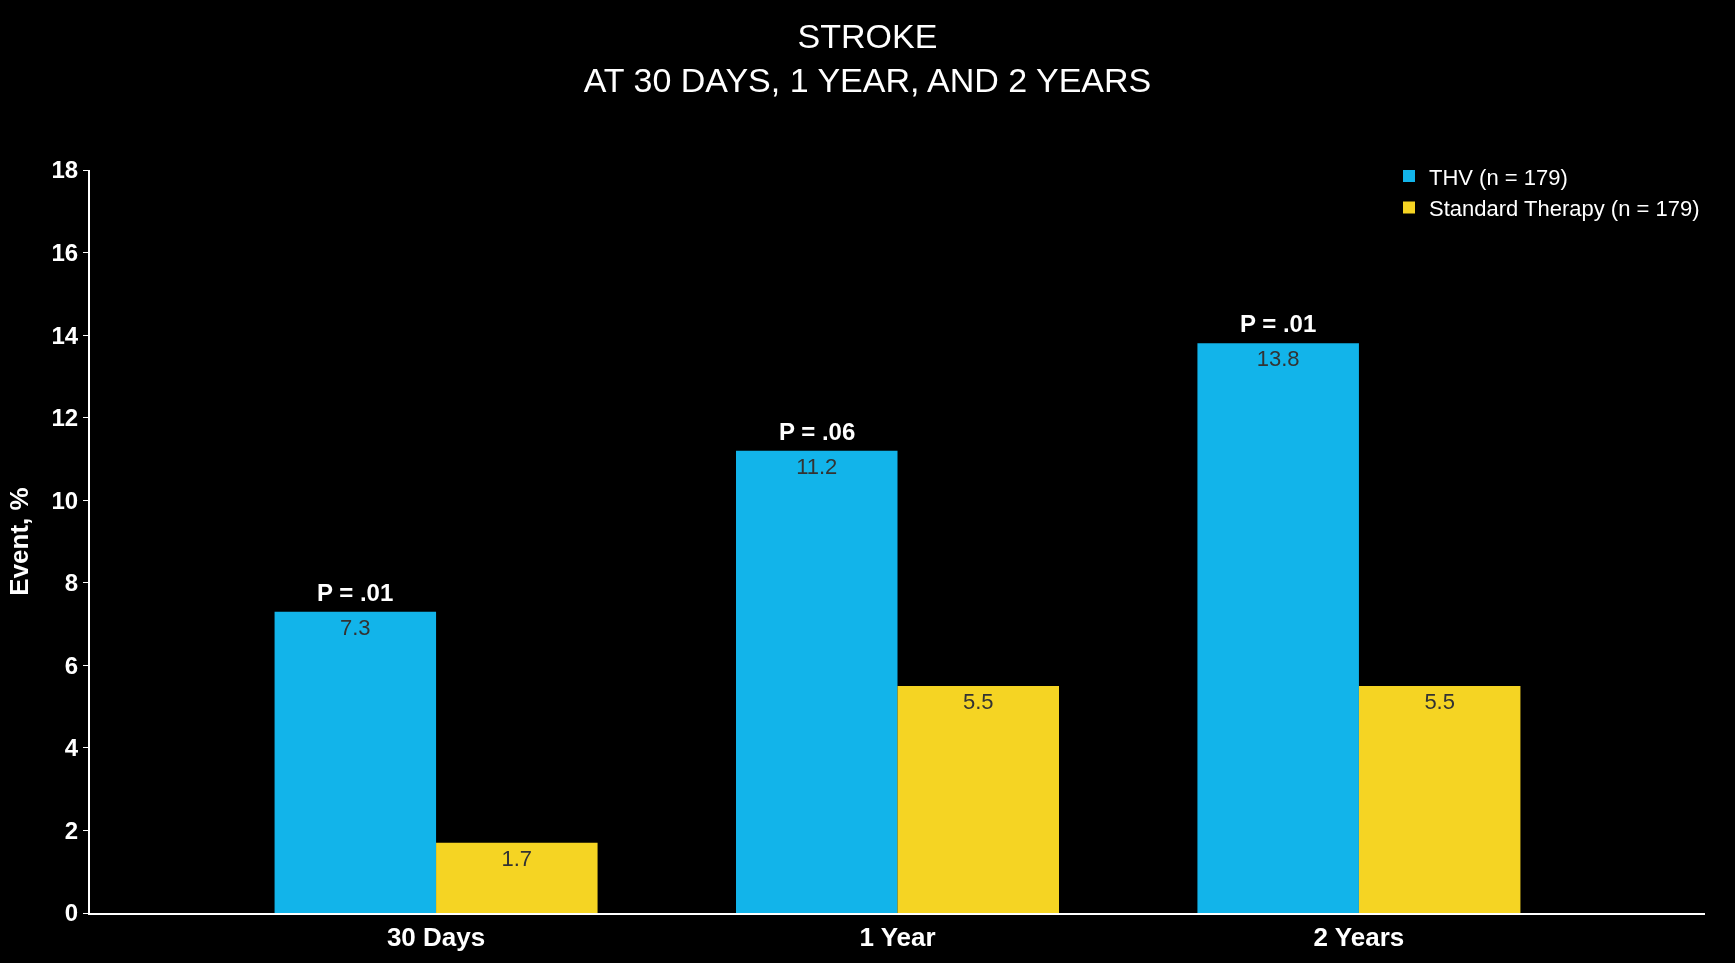 The image size is (1735, 963). I want to click on y-axis-title: Event, %, so click(19, 541).